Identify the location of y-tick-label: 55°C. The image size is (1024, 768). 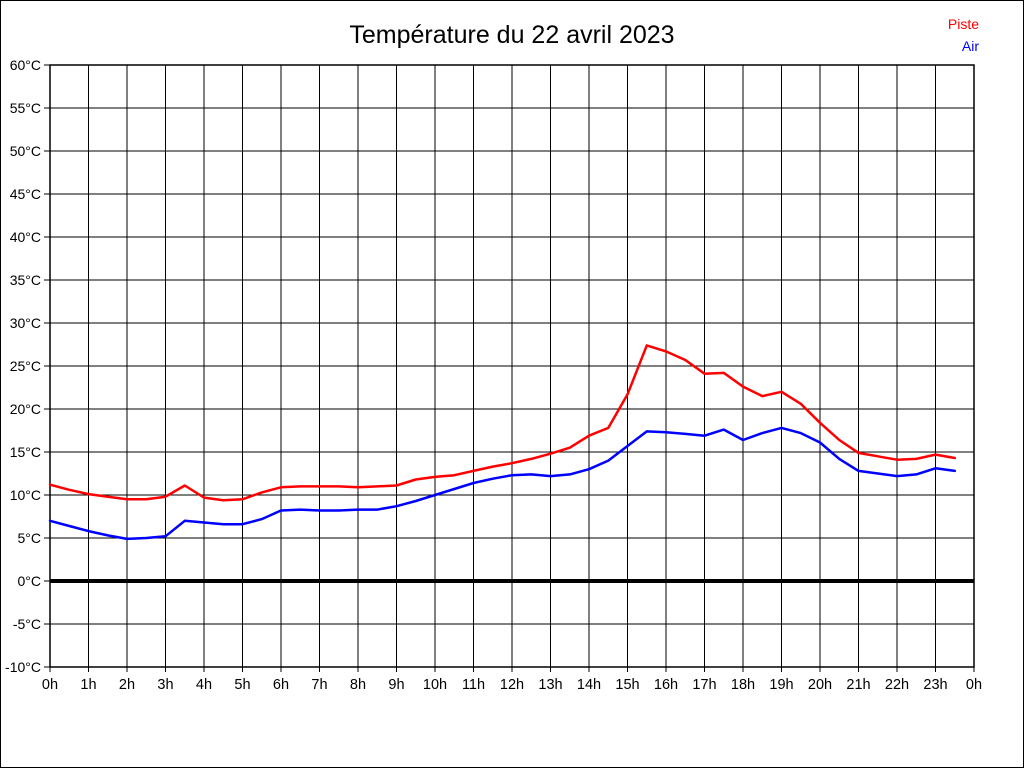
(25, 108).